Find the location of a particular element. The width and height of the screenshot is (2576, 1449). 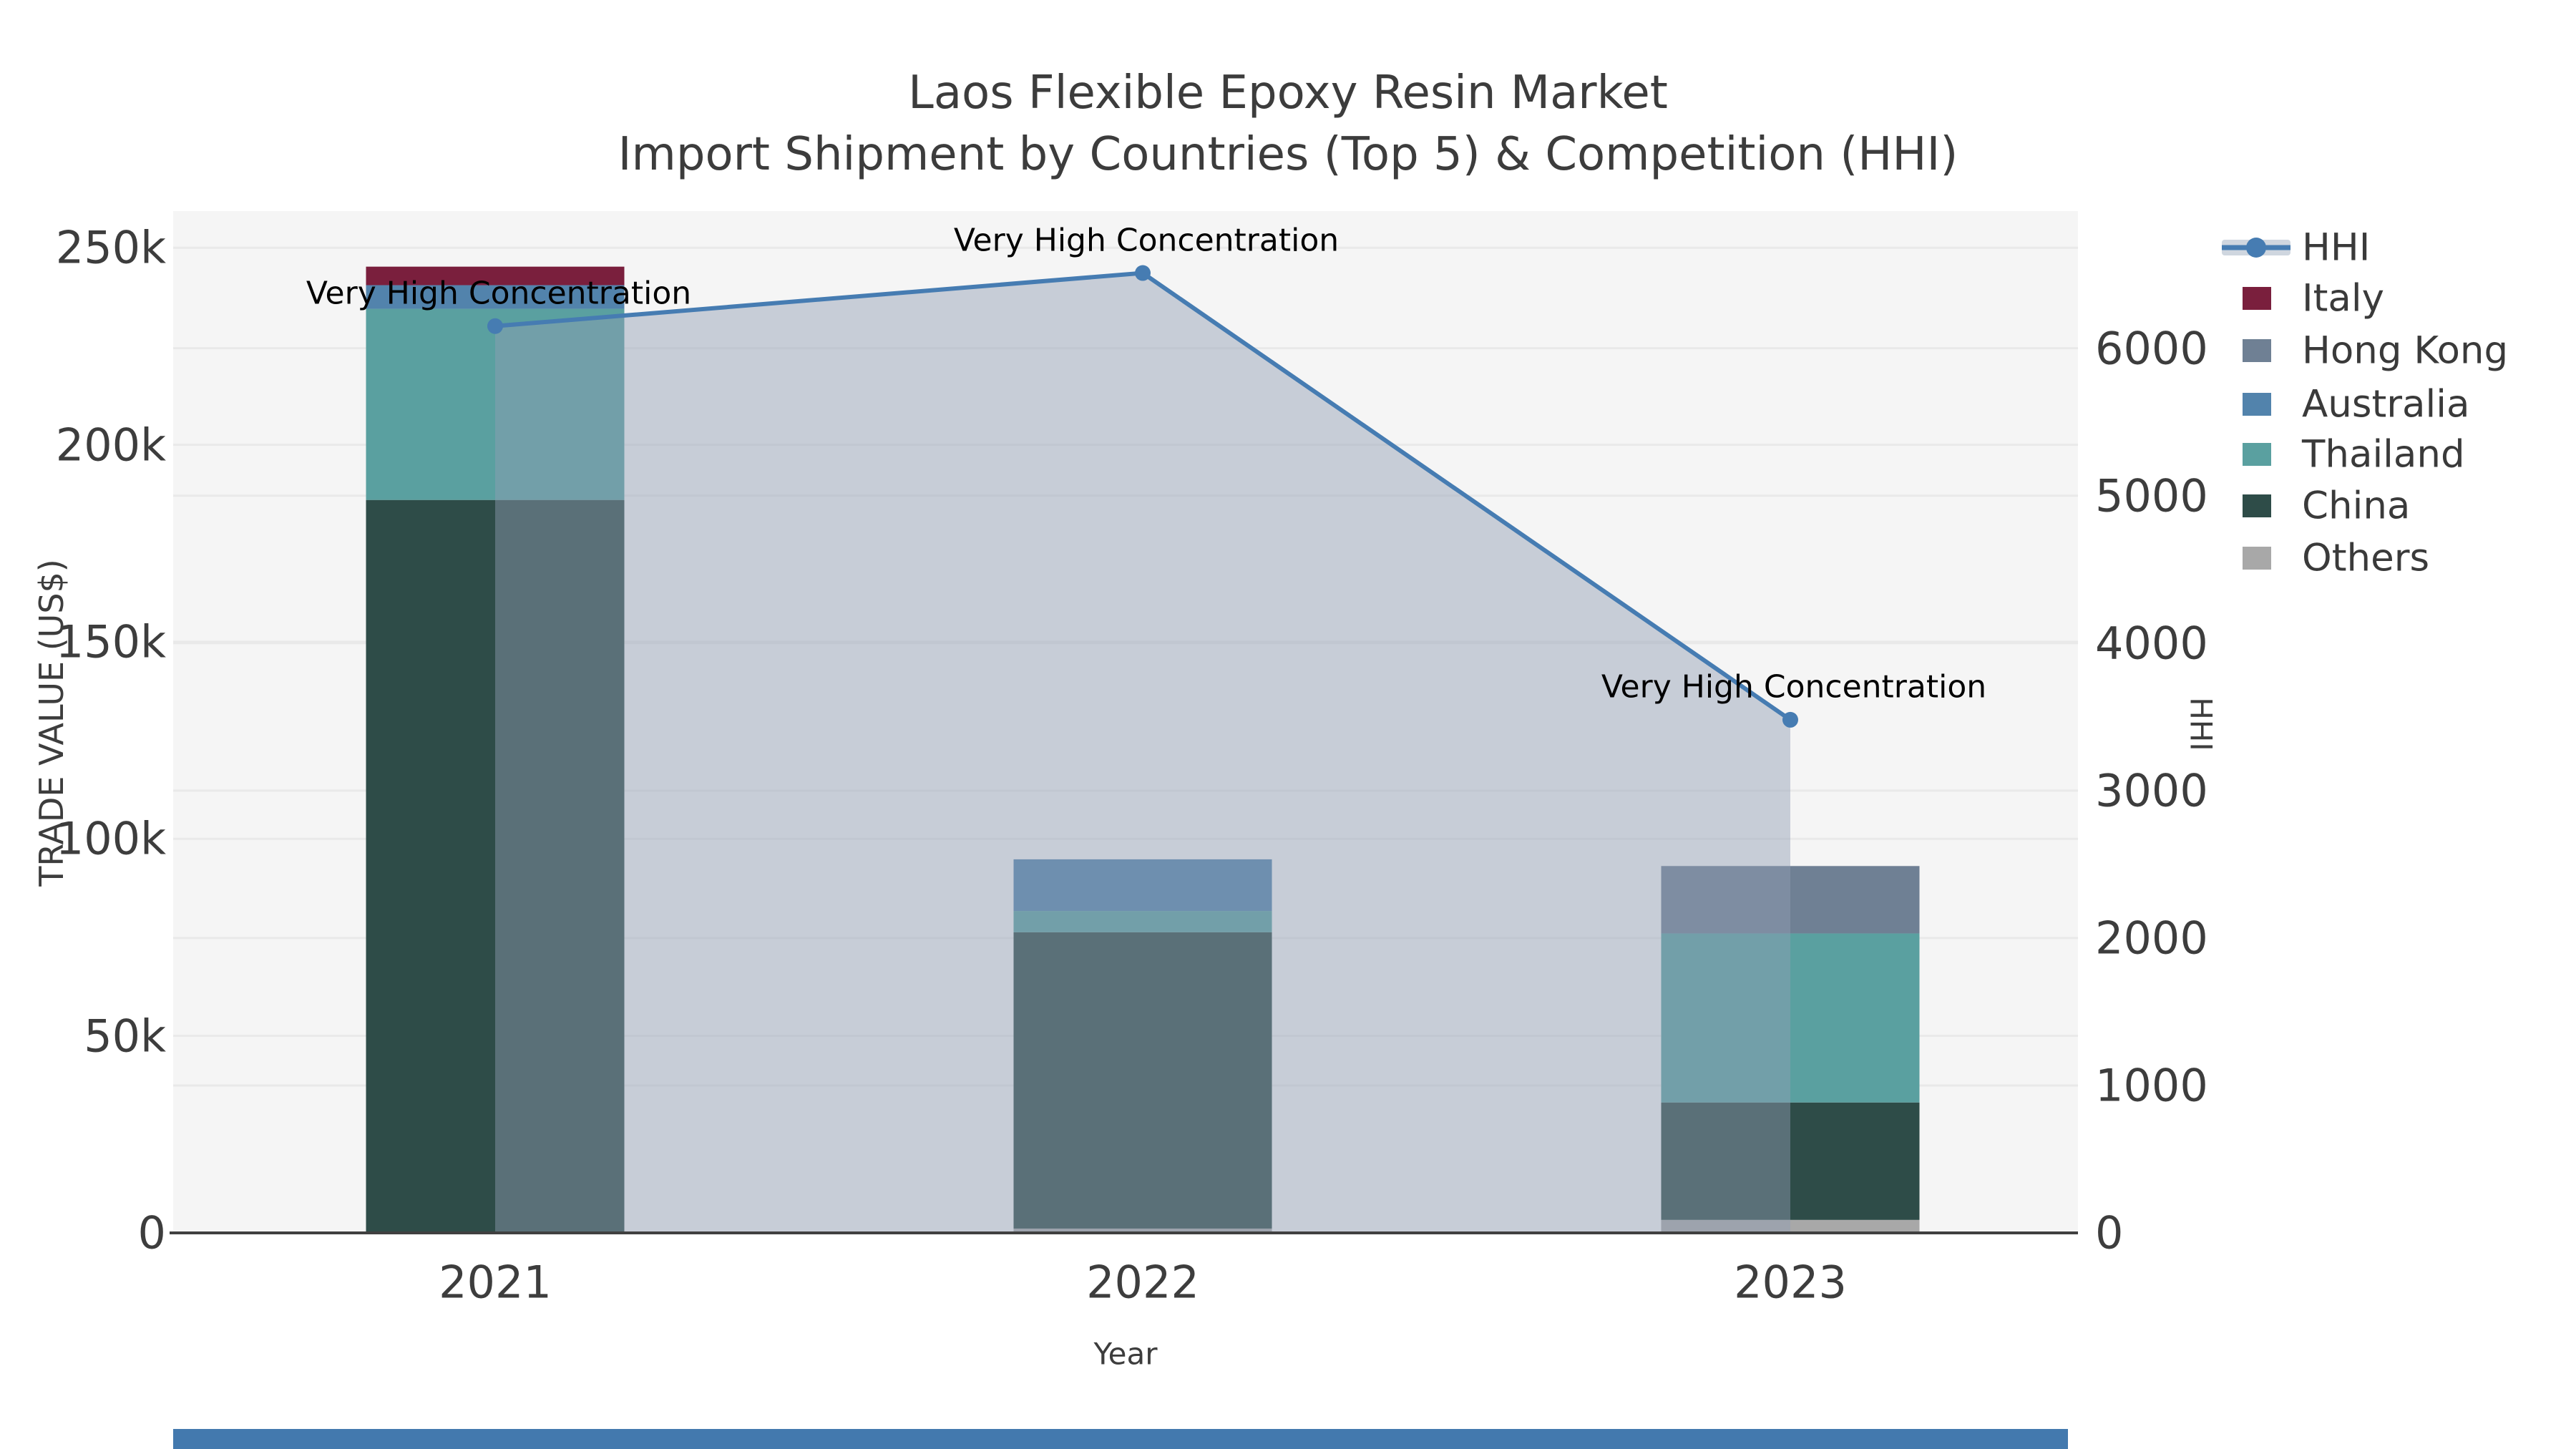

bar-segment-italy-2021 is located at coordinates (495, 276).